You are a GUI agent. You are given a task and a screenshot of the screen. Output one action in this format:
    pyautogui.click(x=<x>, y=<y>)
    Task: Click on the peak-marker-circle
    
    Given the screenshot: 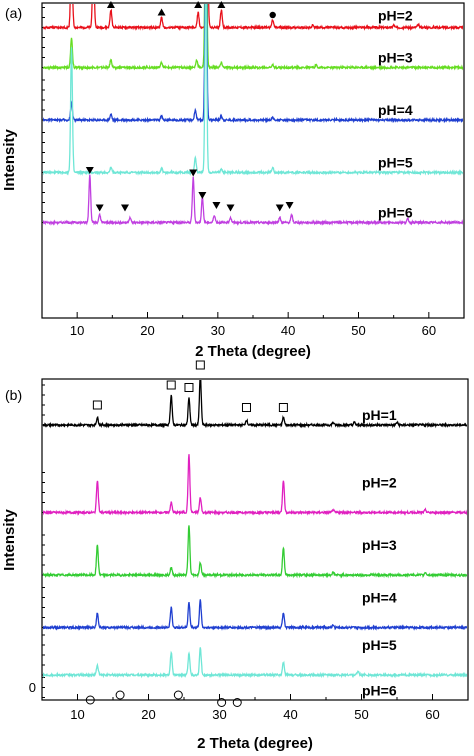 What is the action you would take?
    pyautogui.click(x=272, y=15)
    